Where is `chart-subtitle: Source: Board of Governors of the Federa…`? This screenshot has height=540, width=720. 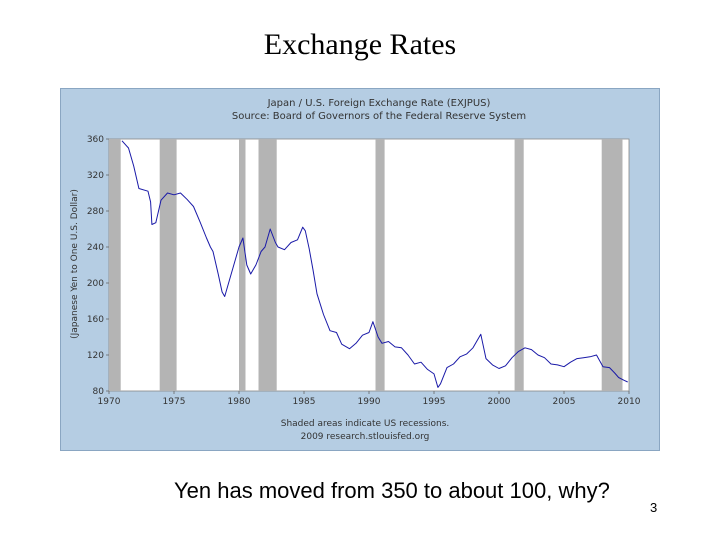
chart-subtitle: Source: Board of Governors of the Federa… is located at coordinates (379, 116).